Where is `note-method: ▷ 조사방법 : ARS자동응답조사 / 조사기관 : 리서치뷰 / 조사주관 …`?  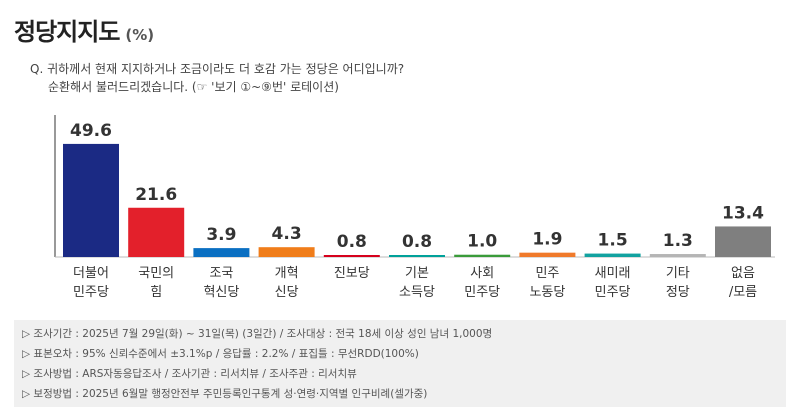
note-method: ▷ 조사방법 : ARS자동응답조사 / 조사기관 : 리서치뷰 / 조사주관 … is located at coordinates (189, 374).